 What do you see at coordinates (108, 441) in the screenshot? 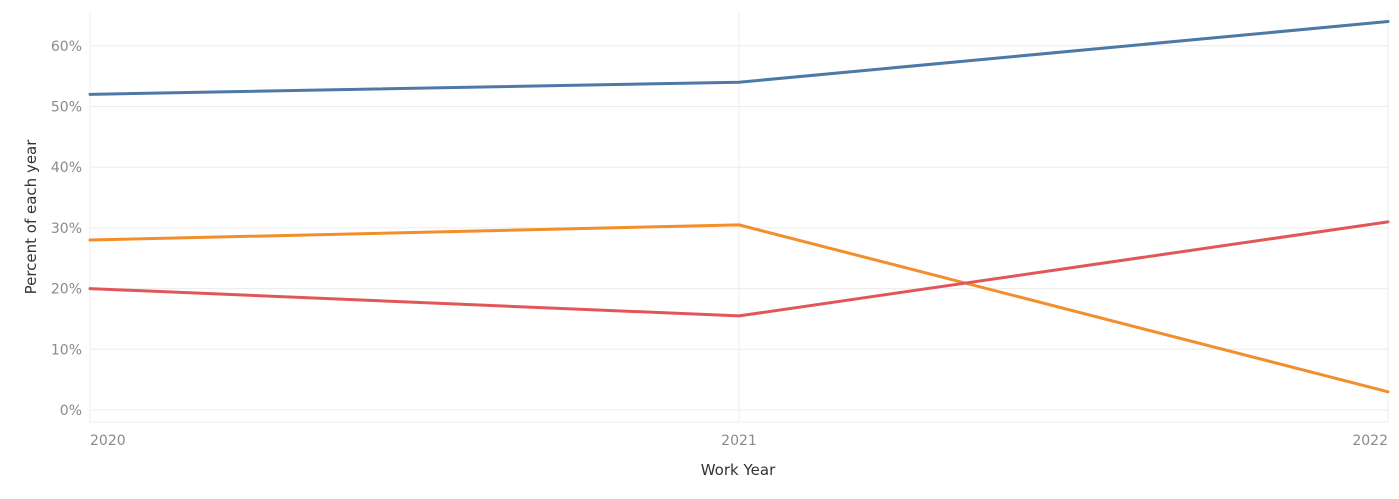
I see `x-tick-label: 2020` at bounding box center [108, 441].